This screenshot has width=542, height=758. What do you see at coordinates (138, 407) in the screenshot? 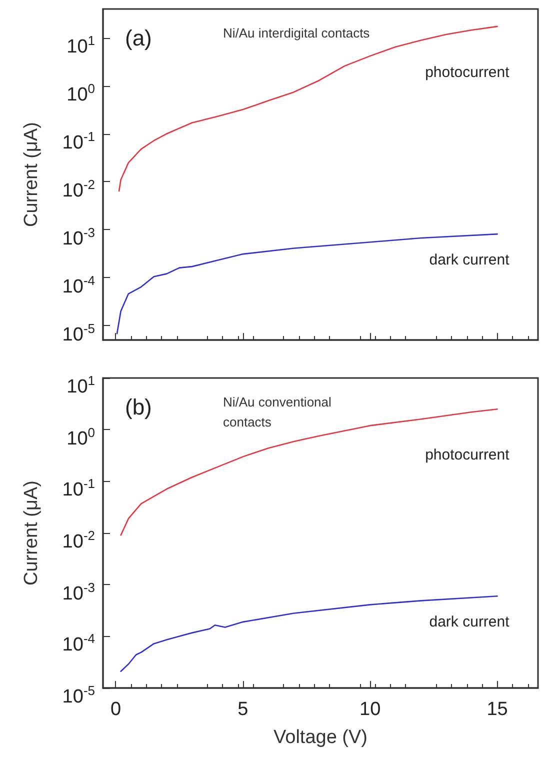
I see `text: (b)` at bounding box center [138, 407].